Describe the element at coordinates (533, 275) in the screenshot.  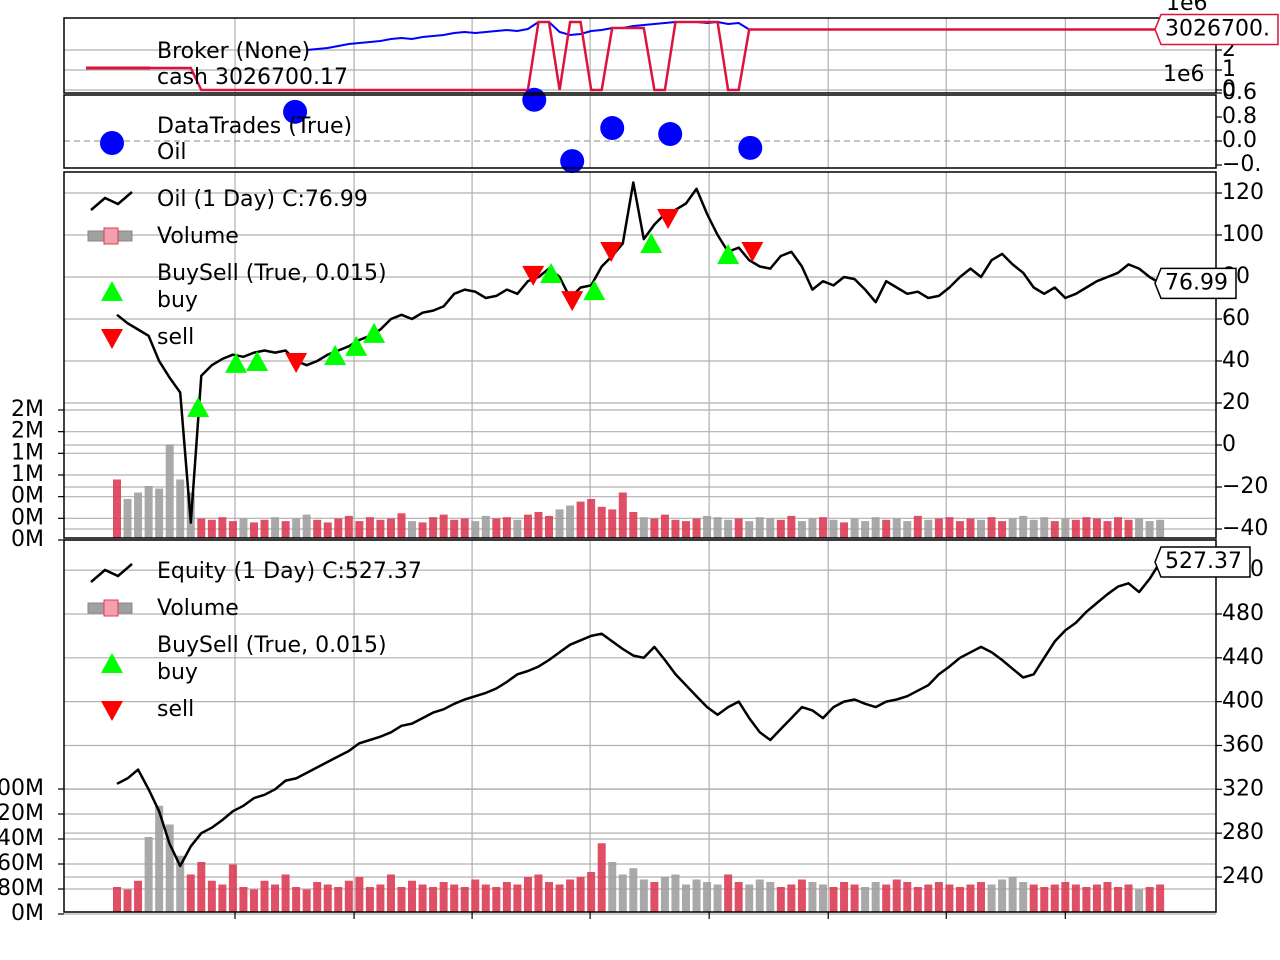
I see `sell-marker` at that location.